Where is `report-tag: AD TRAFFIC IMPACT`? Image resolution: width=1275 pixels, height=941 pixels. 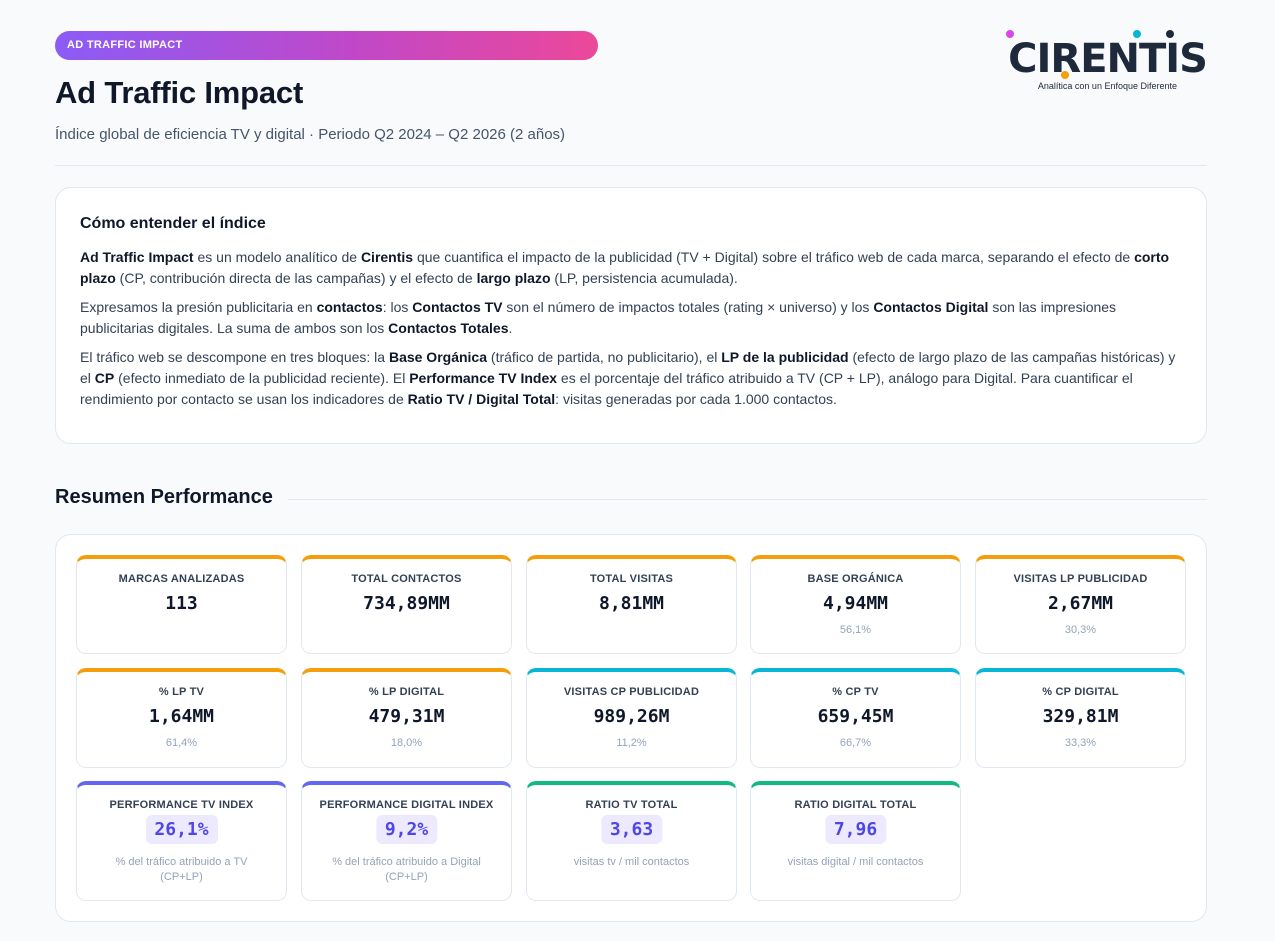 report-tag: AD TRAFFIC IMPACT is located at coordinates (326, 45).